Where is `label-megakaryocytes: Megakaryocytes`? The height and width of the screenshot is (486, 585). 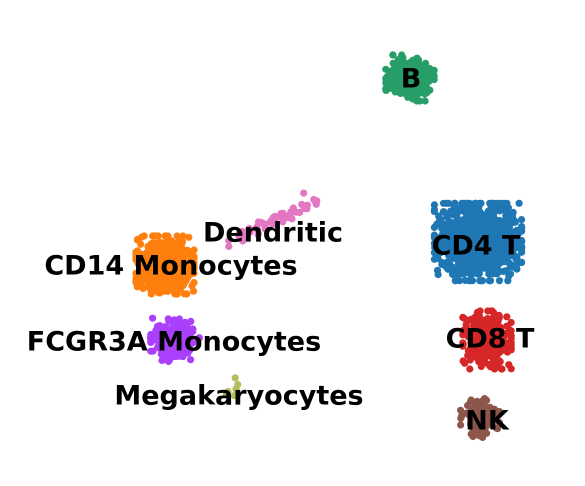 label-megakaryocytes: Megakaryocytes is located at coordinates (238, 396).